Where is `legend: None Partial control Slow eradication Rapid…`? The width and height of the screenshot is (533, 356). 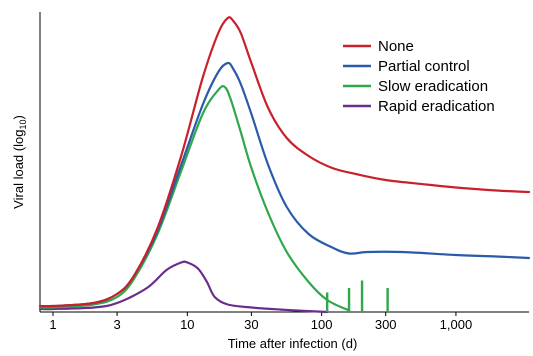 legend: None Partial control Slow eradication Rapid… is located at coordinates (419, 76).